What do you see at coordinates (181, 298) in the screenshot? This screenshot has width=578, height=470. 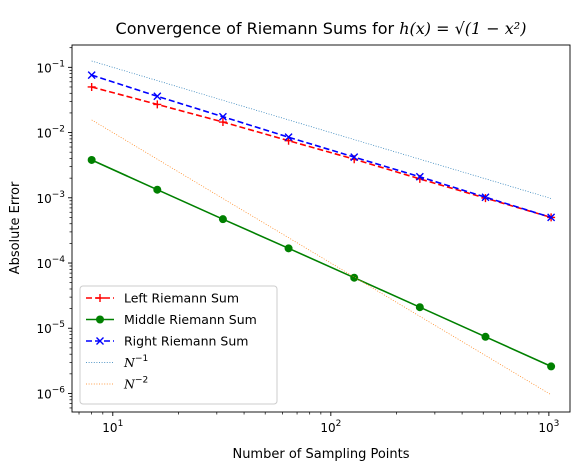 I see `legend-label: Left Riemann Sum` at bounding box center [181, 298].